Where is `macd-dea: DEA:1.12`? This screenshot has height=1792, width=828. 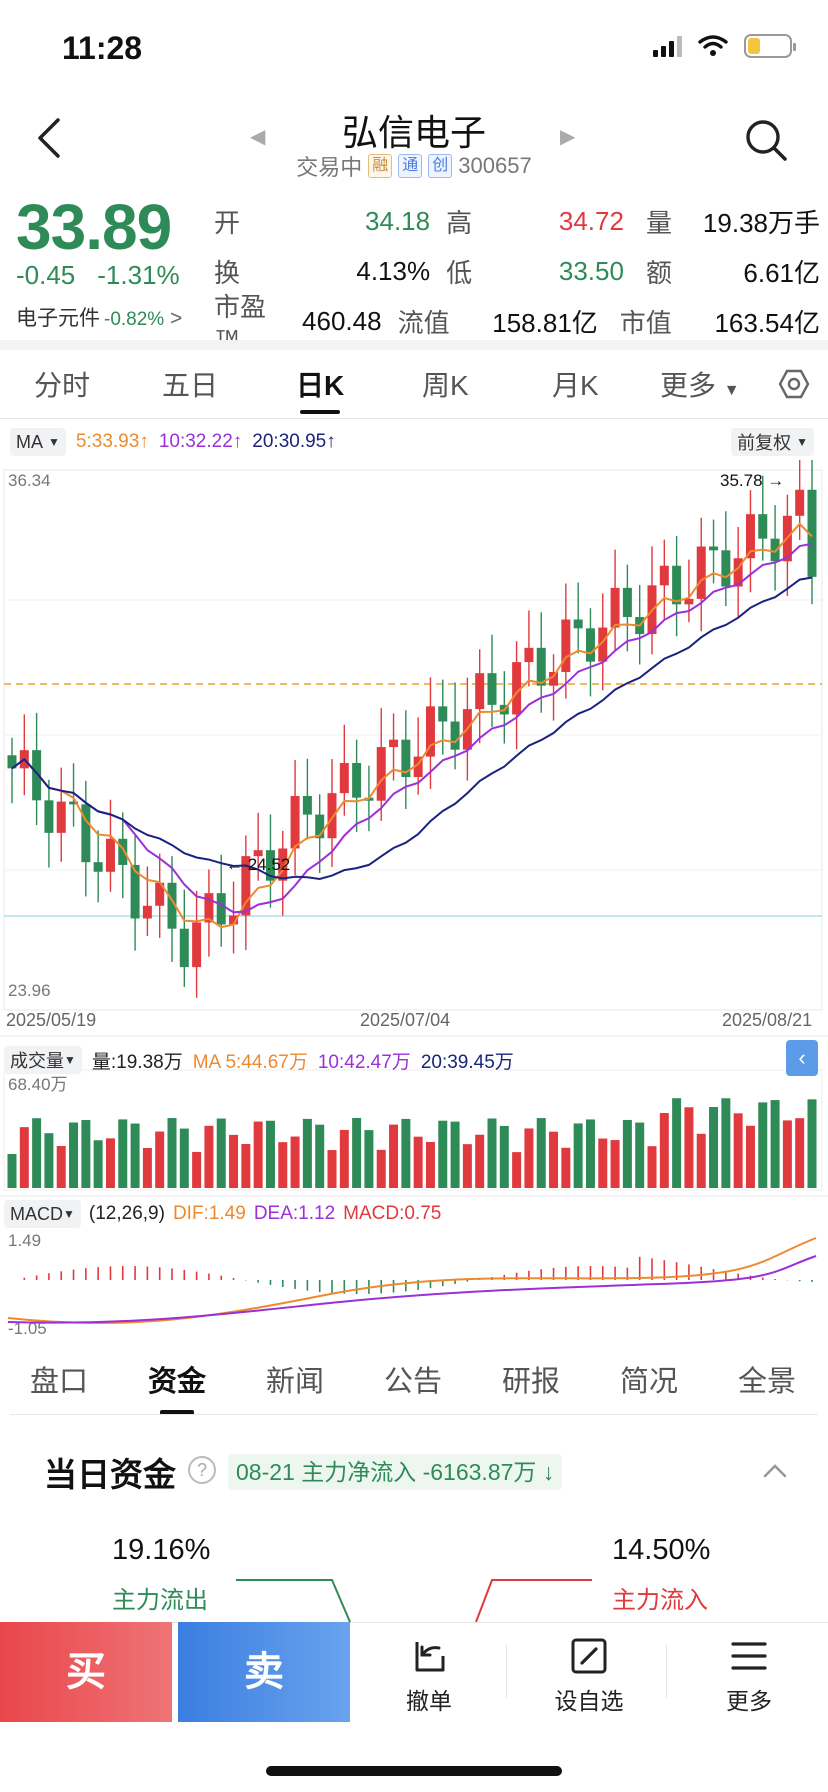
macd-dea: DEA:1.12 is located at coordinates (294, 1213).